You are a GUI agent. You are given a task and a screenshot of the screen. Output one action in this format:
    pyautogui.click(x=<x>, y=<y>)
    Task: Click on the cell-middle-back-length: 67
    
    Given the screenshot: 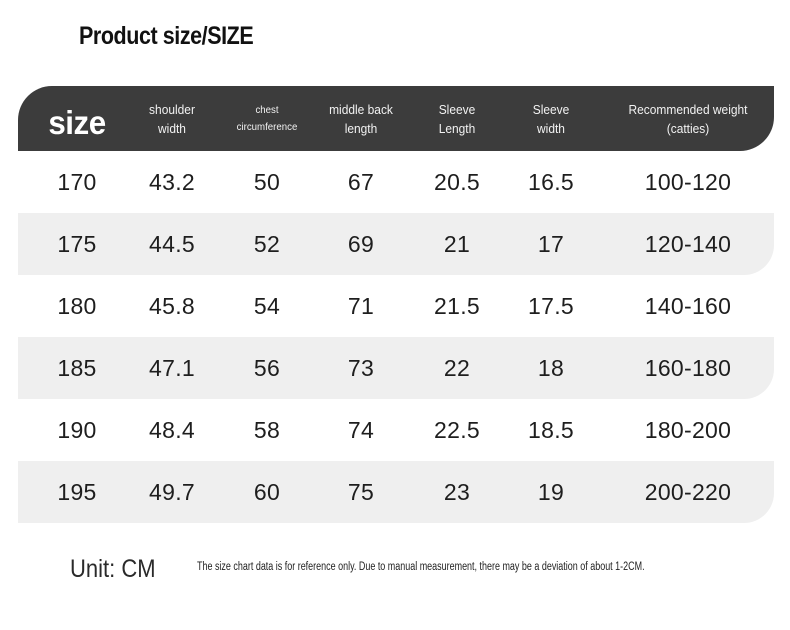 What is the action you would take?
    pyautogui.click(x=361, y=181)
    